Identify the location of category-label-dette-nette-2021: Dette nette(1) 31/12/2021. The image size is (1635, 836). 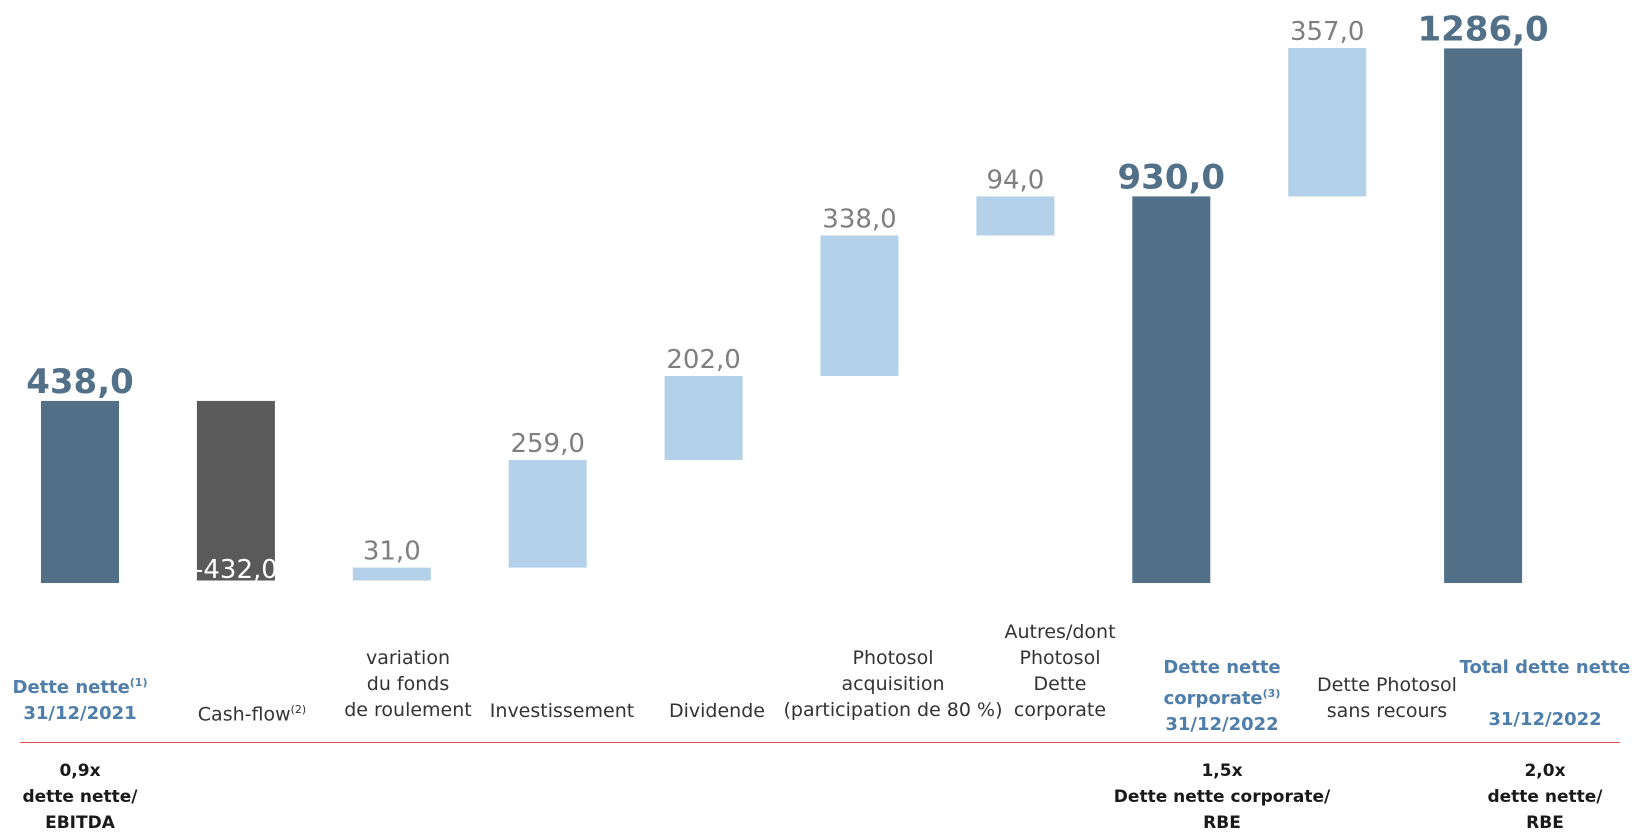
(82, 698).